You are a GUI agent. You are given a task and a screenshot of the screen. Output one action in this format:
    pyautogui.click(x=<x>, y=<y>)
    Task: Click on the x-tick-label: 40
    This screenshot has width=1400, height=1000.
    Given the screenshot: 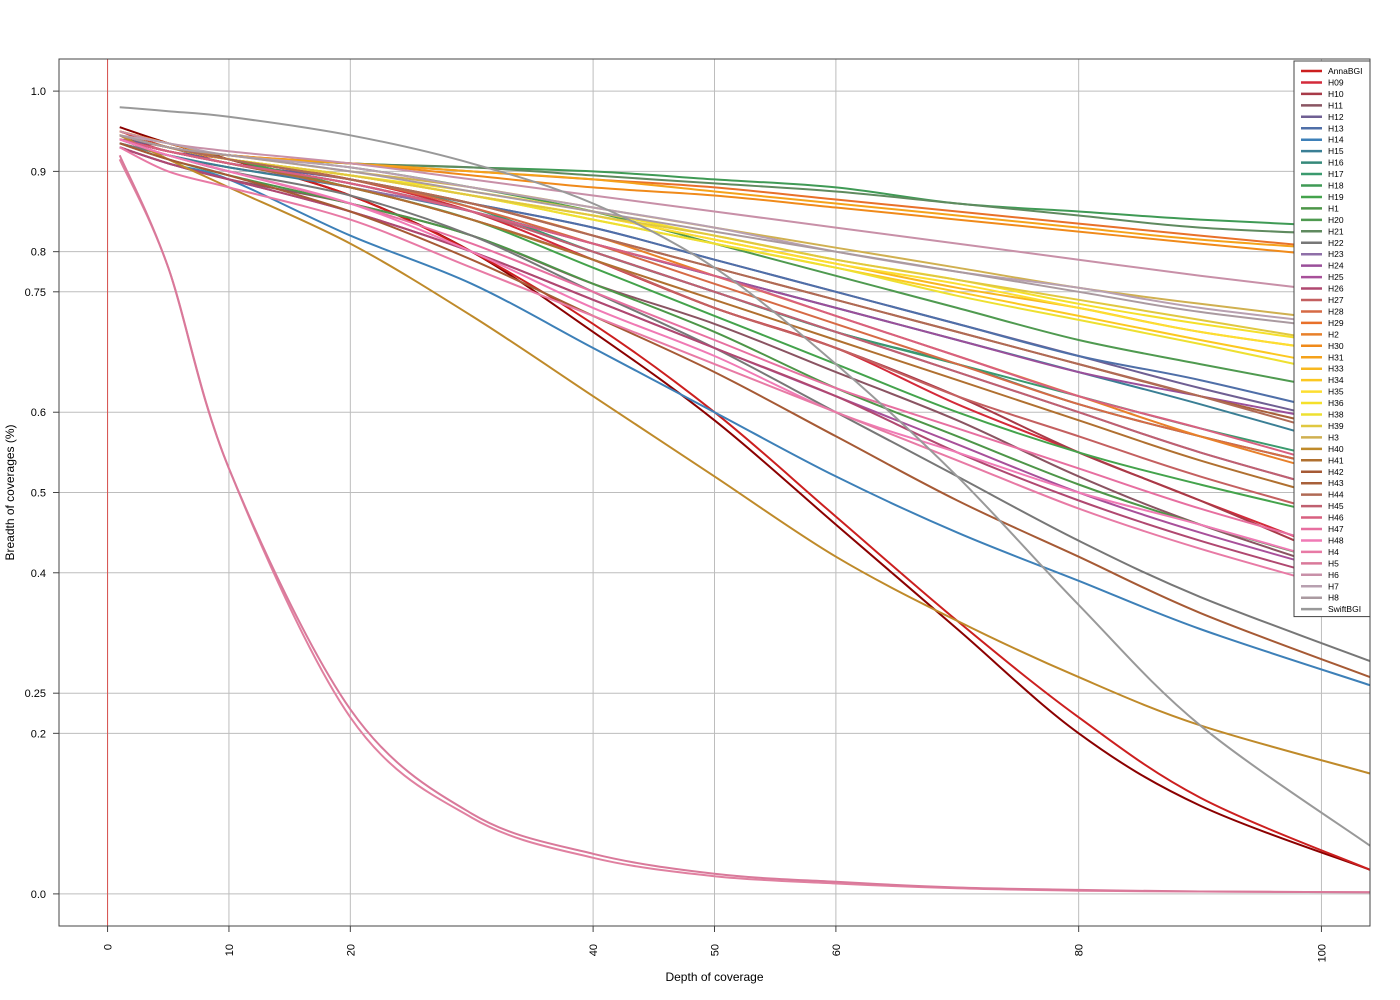 What is the action you would take?
    pyautogui.click(x=594, y=950)
    